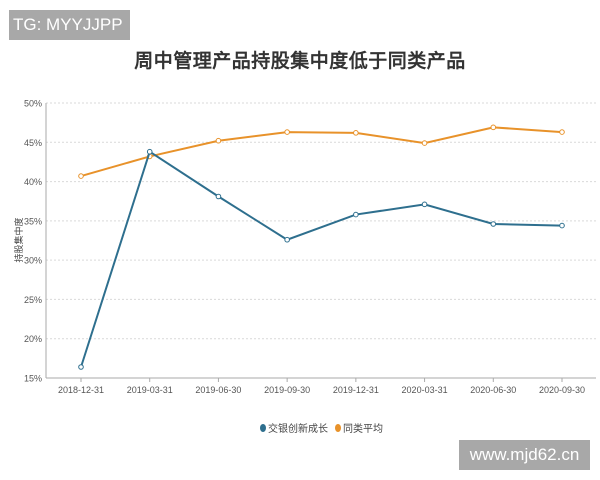 Image resolution: width=600 pixels, height=480 pixels. What do you see at coordinates (298, 429) in the screenshot?
I see `legend-label: 交银创新成长` at bounding box center [298, 429].